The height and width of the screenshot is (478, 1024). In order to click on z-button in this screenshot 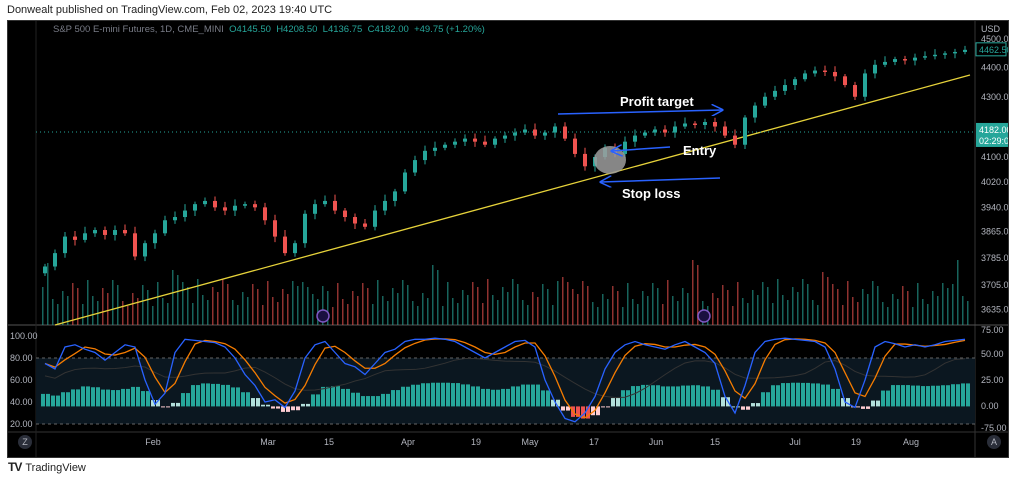, I will do `click(25, 442)`.